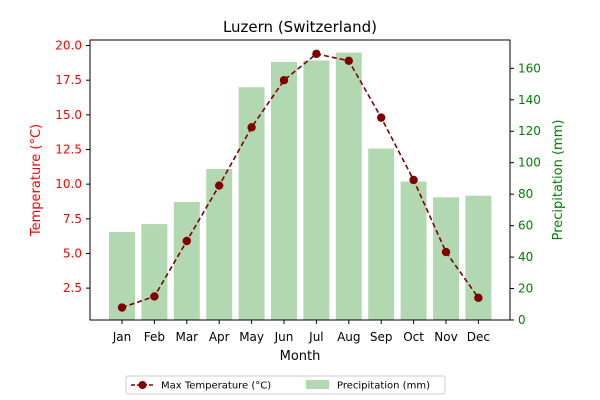  Describe the element at coordinates (348, 60) in the screenshot. I see `point-aug` at that location.